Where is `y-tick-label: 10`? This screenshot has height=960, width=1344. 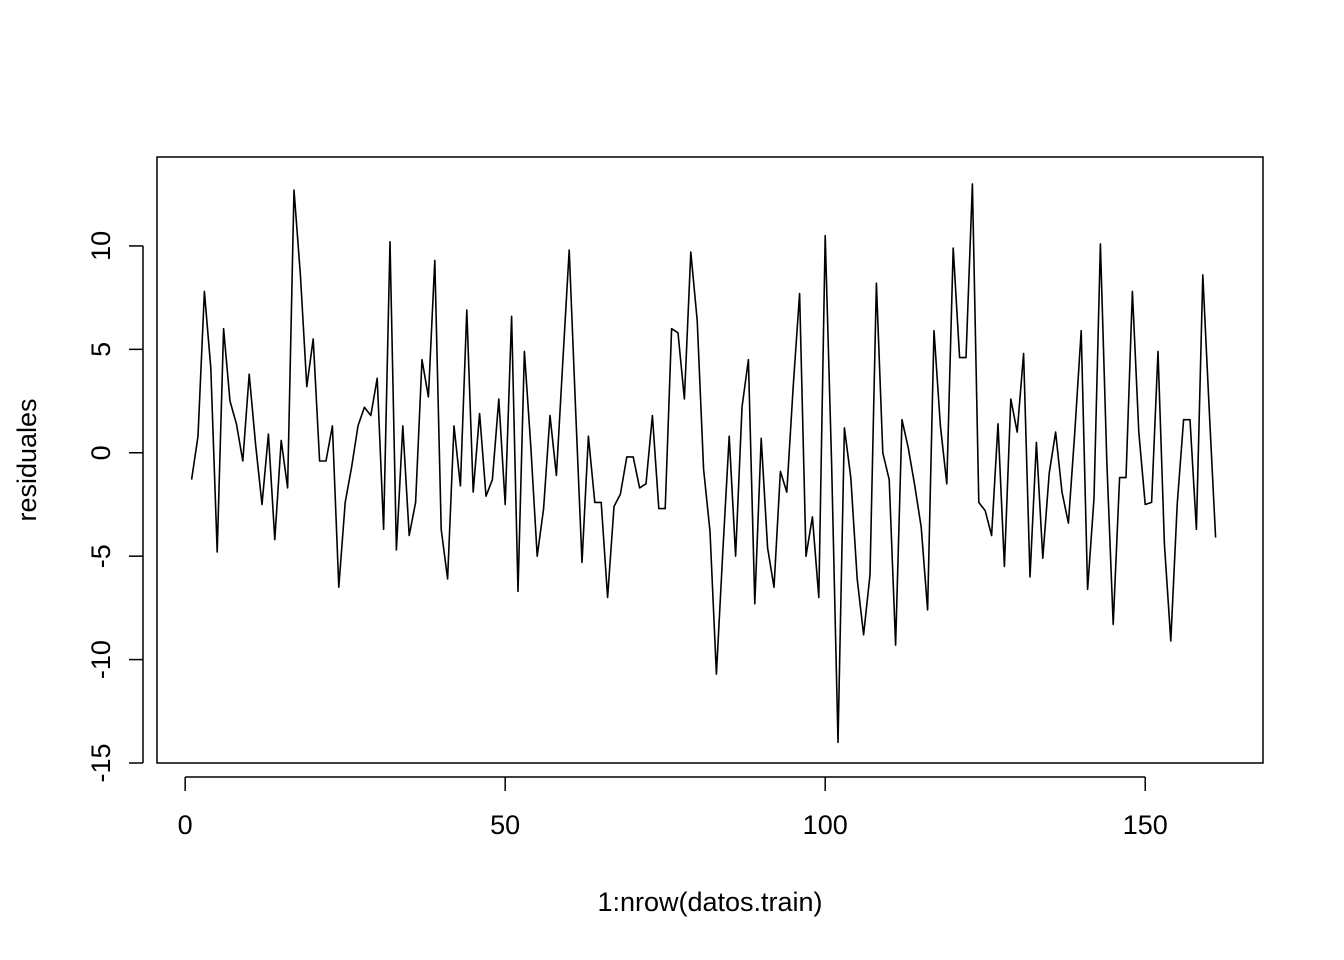
y-tick-label: 10 is located at coordinates (101, 246).